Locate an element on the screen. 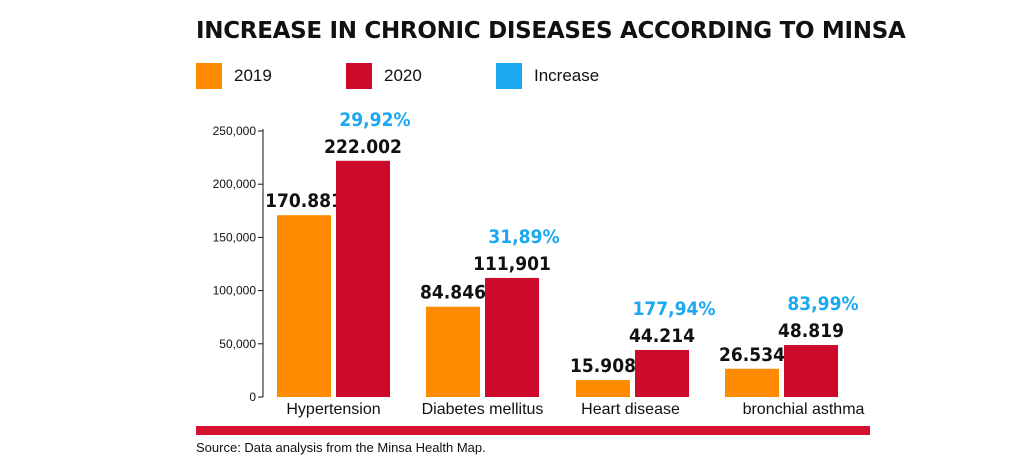 The height and width of the screenshot is (466, 1024). value-label-2020: 111,901 is located at coordinates (512, 264).